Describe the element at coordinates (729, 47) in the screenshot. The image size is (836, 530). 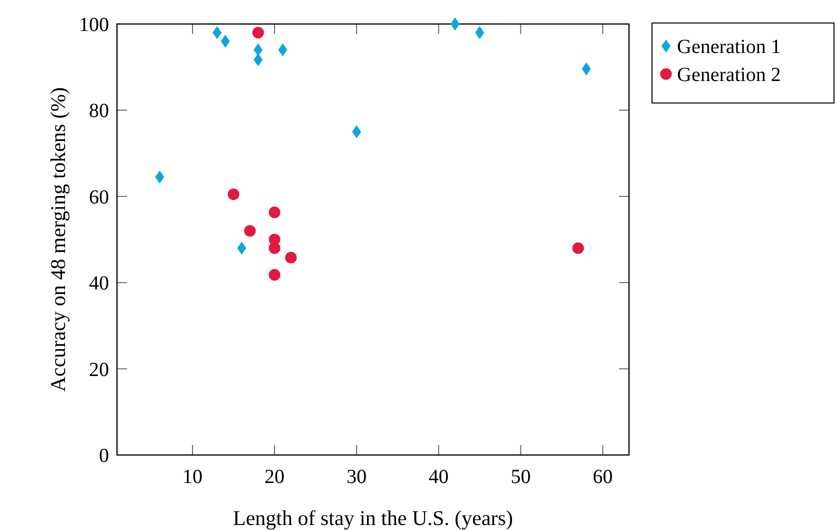
I see `legend-label: Generation 1` at that location.